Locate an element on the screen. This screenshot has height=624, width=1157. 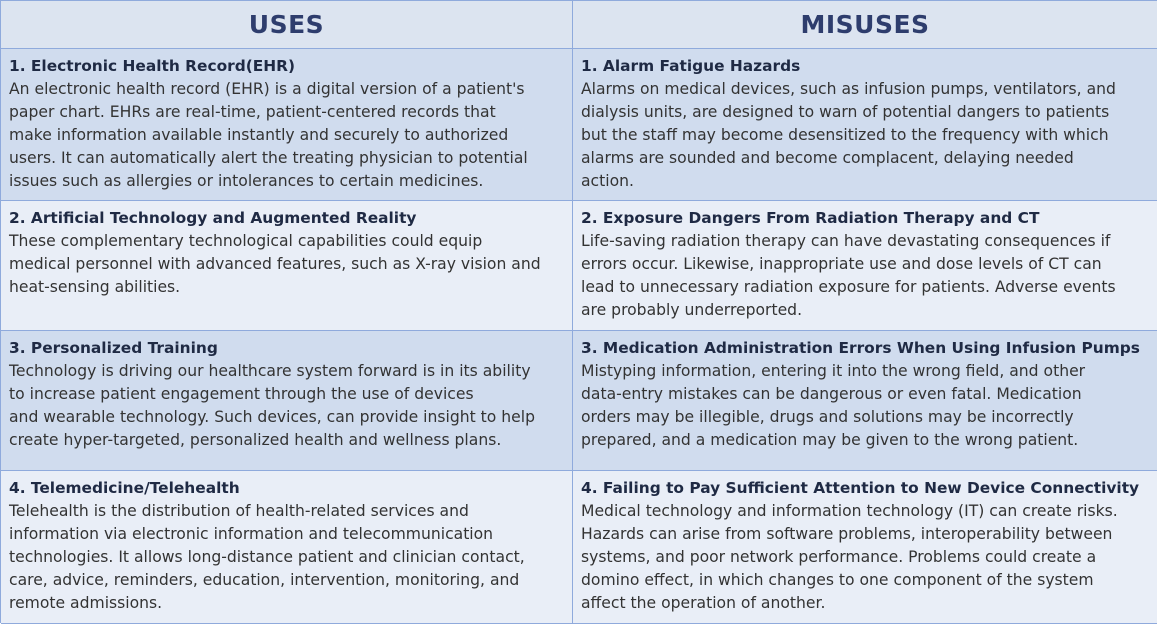
misuses-header: MISUSES is located at coordinates (865, 24).